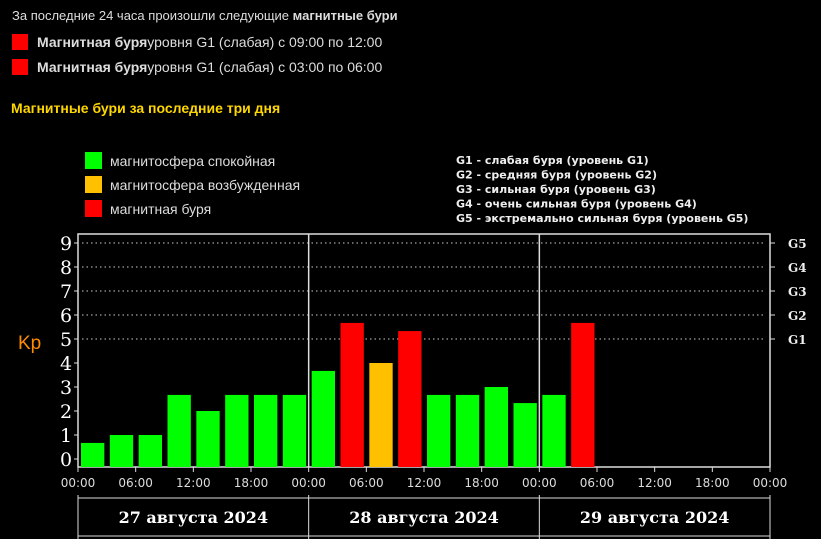  What do you see at coordinates (66, 316) in the screenshot?
I see `y-tick-label: 6` at bounding box center [66, 316].